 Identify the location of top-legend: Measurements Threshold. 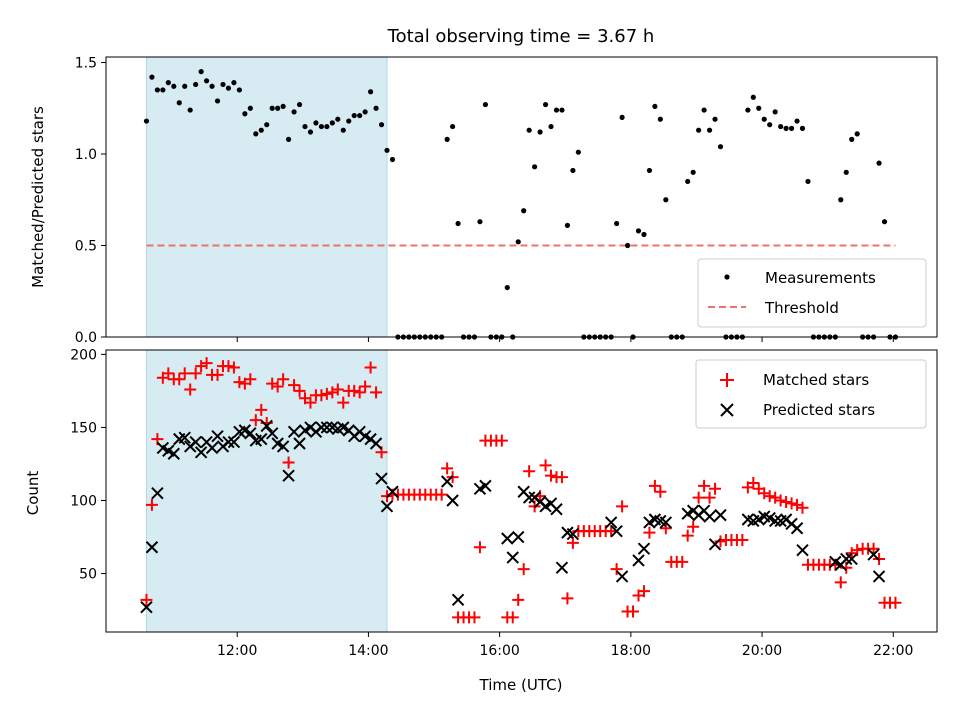
(812, 293).